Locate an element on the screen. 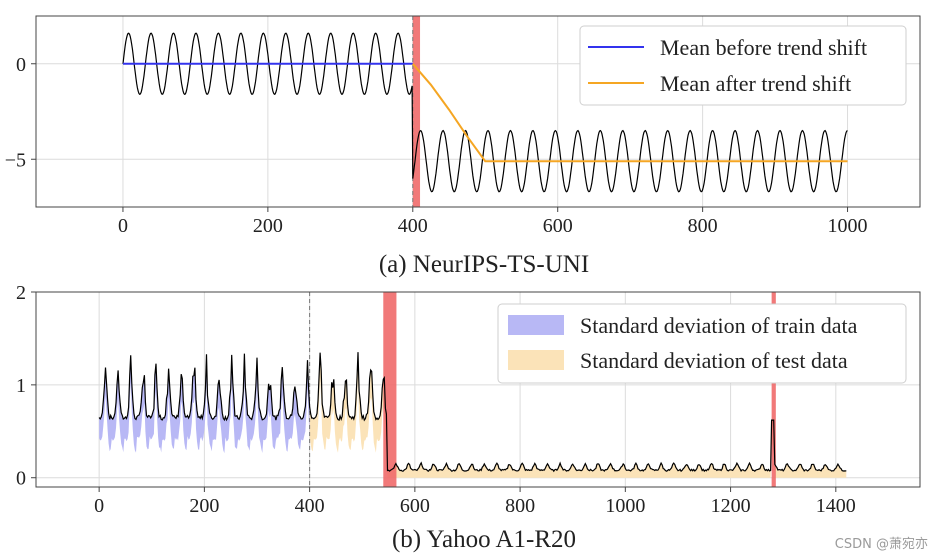  b-x-tick-label: 800 is located at coordinates (520, 506).